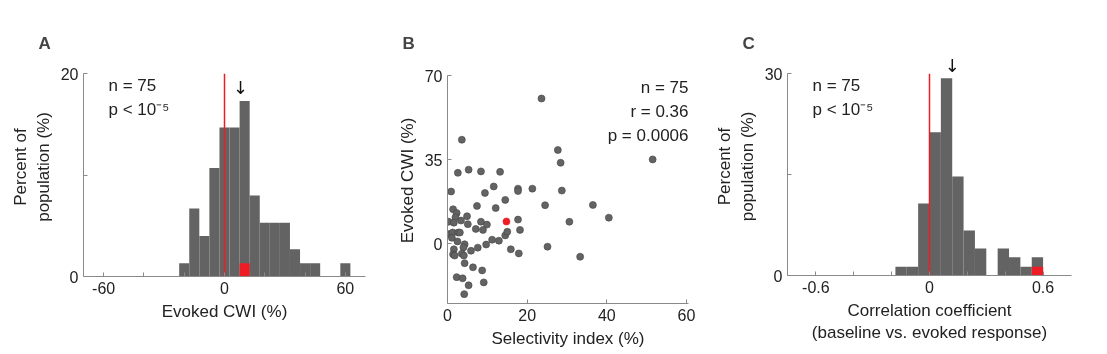  I want to click on x-axis-title: Correlation coefficient (baseline vs. evoked response), so click(929, 321).